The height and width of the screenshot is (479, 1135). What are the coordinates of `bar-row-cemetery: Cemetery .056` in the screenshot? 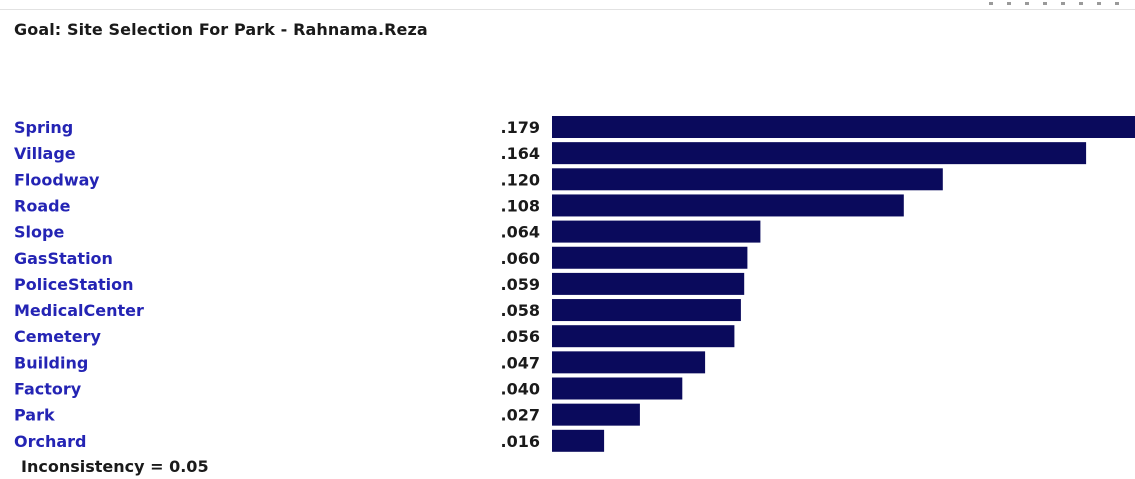 It's located at (374, 336).